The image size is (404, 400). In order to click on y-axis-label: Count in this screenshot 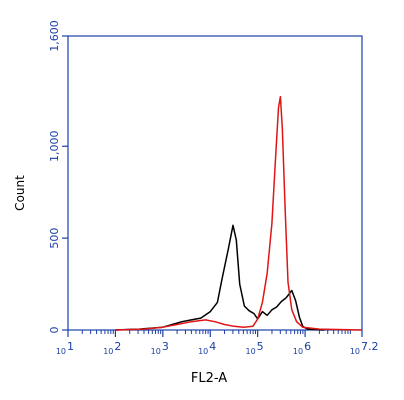, I will do `click(20, 193)`.